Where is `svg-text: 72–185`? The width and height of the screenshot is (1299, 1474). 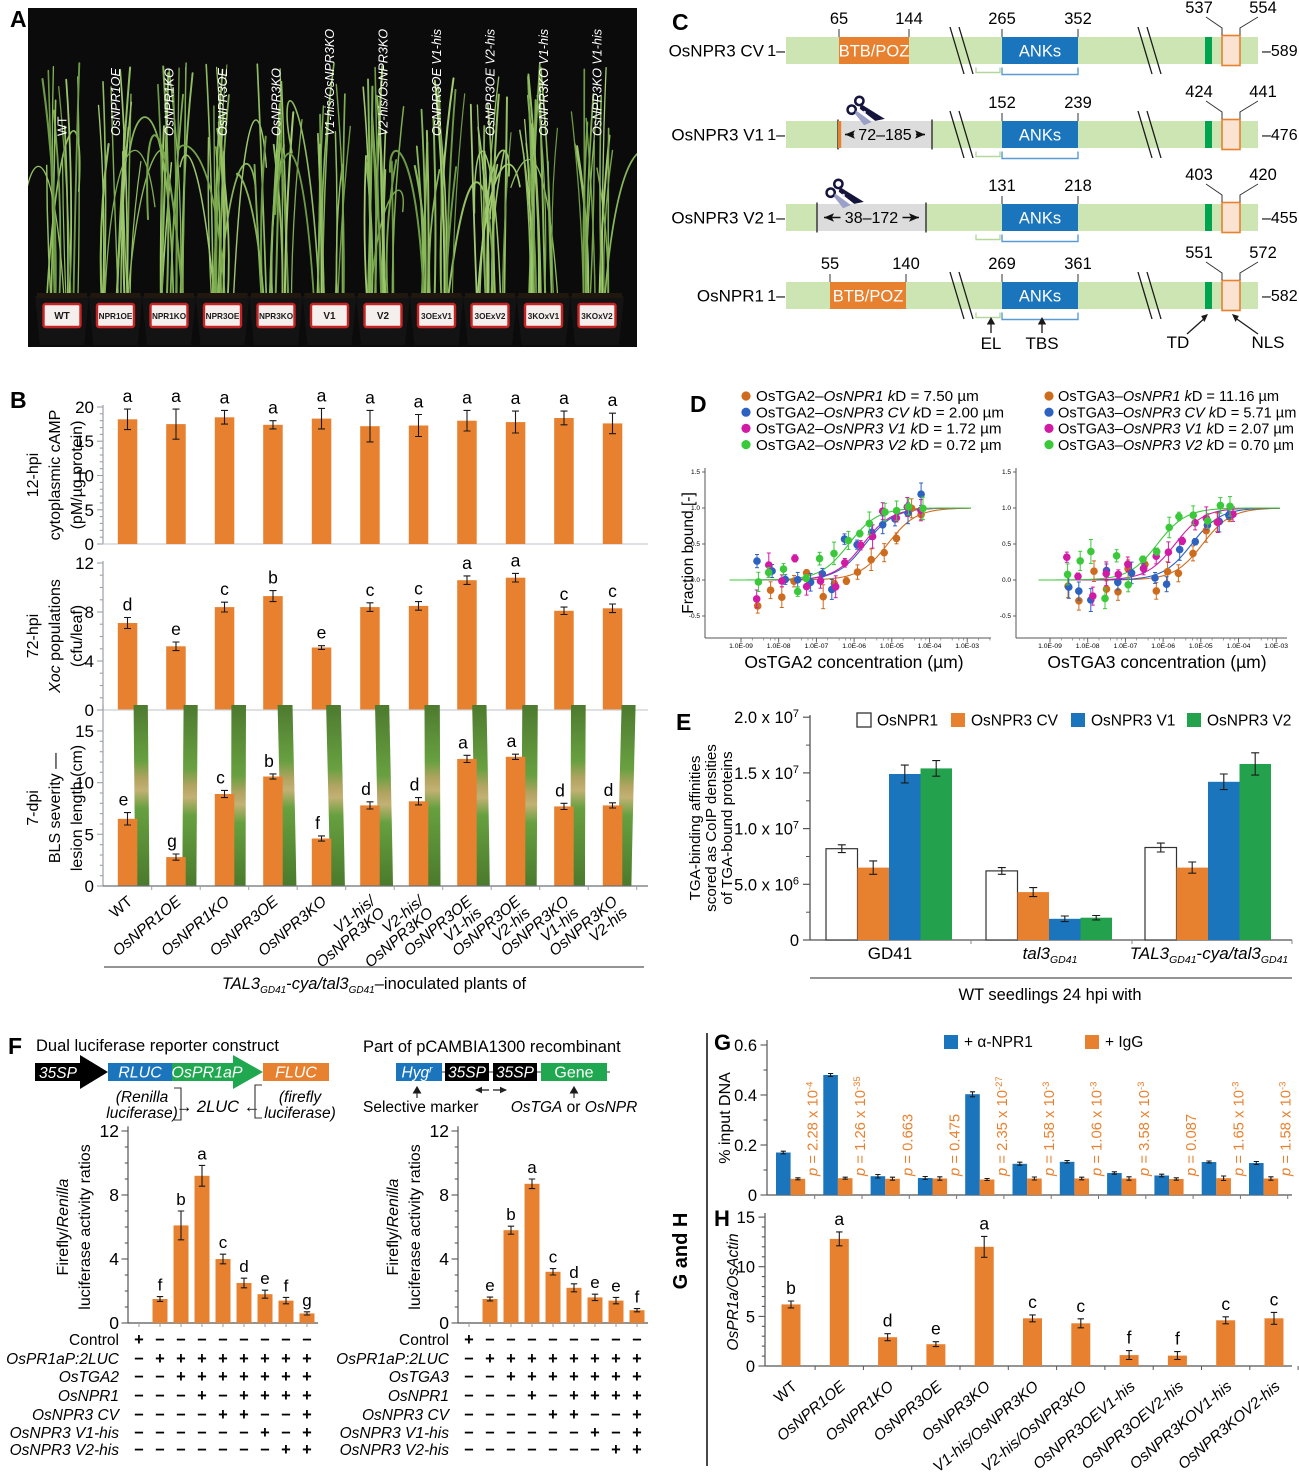
svg-text: 72–185 is located at coordinates (884, 135).